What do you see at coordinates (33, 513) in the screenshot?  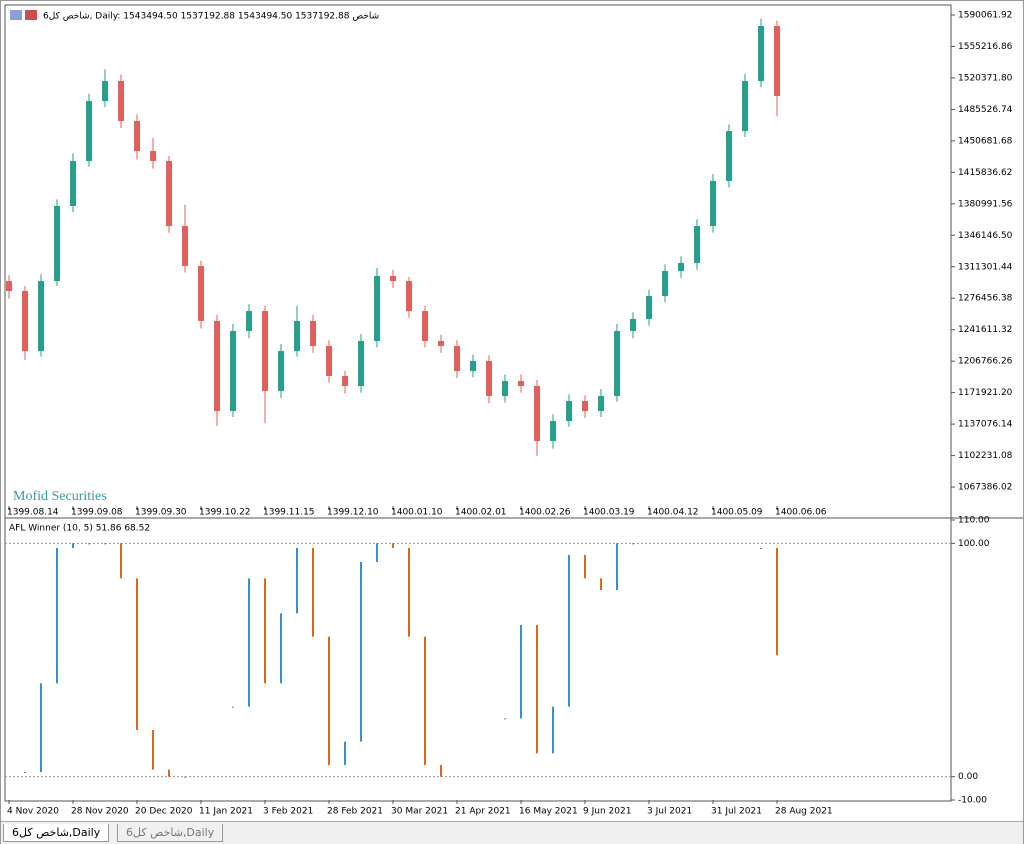 I see `x-tick-label: 1399.08.14` at bounding box center [33, 513].